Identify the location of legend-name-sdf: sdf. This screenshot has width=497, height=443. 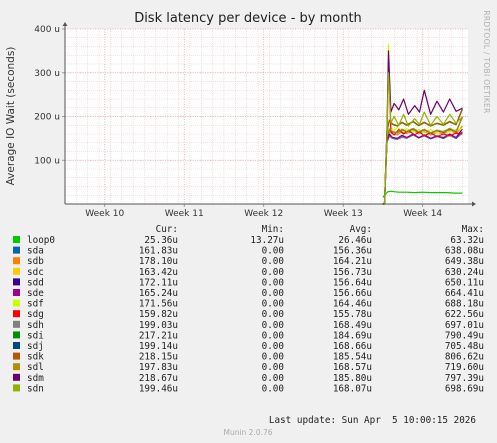
(35, 304).